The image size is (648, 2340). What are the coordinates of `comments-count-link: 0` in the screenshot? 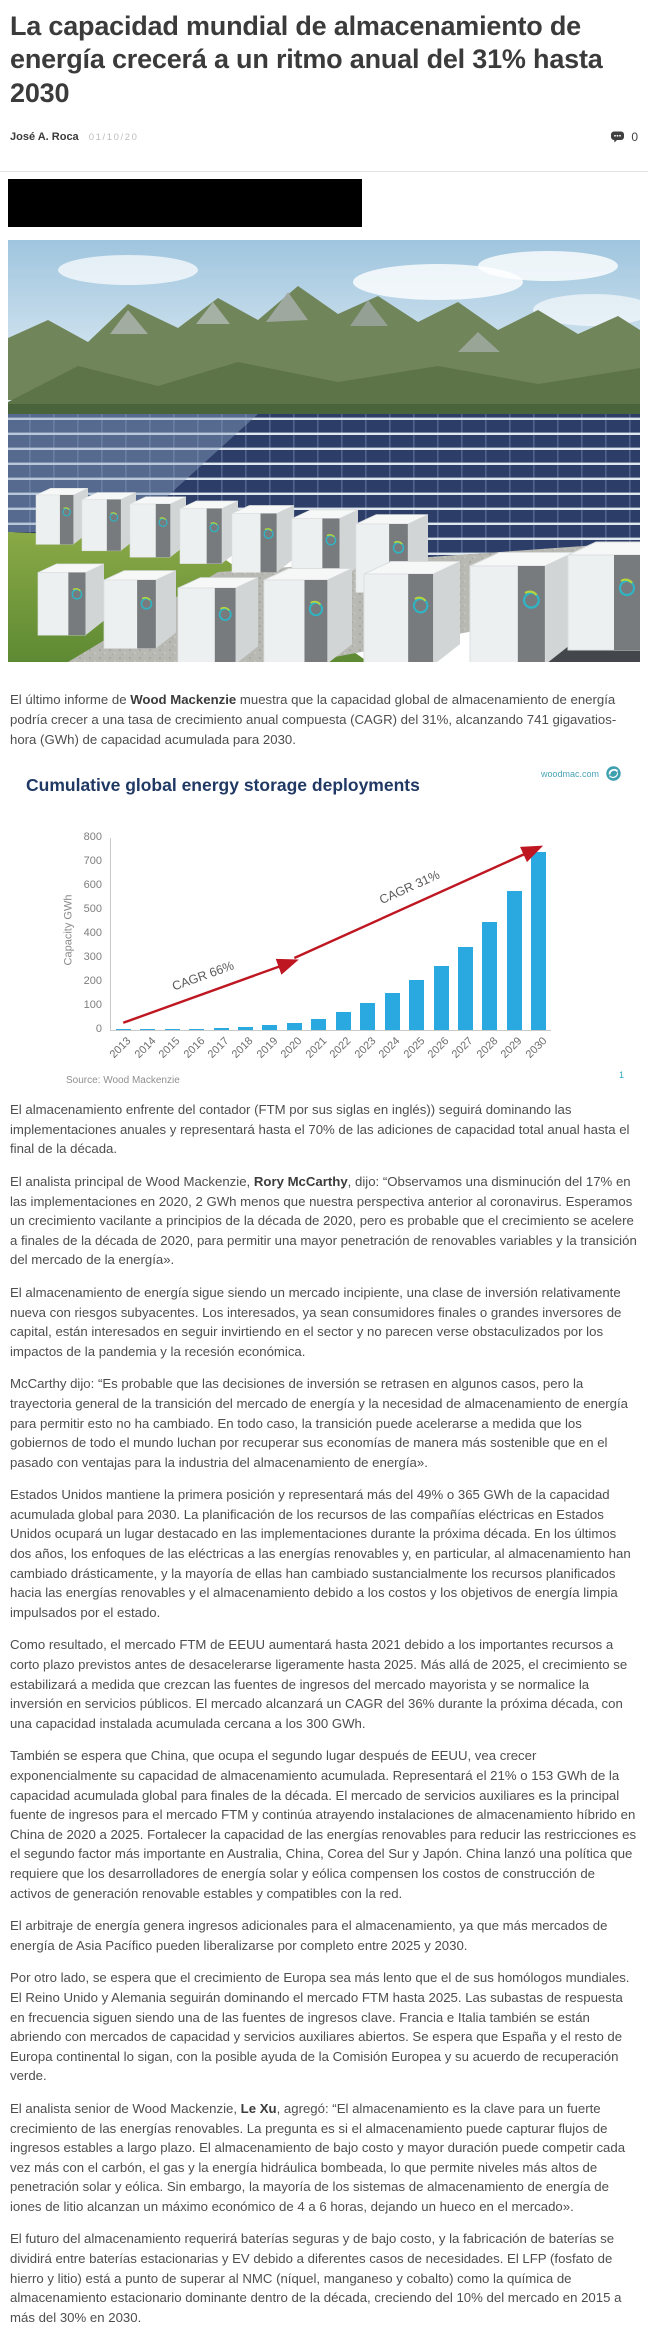 It's located at (624, 137).